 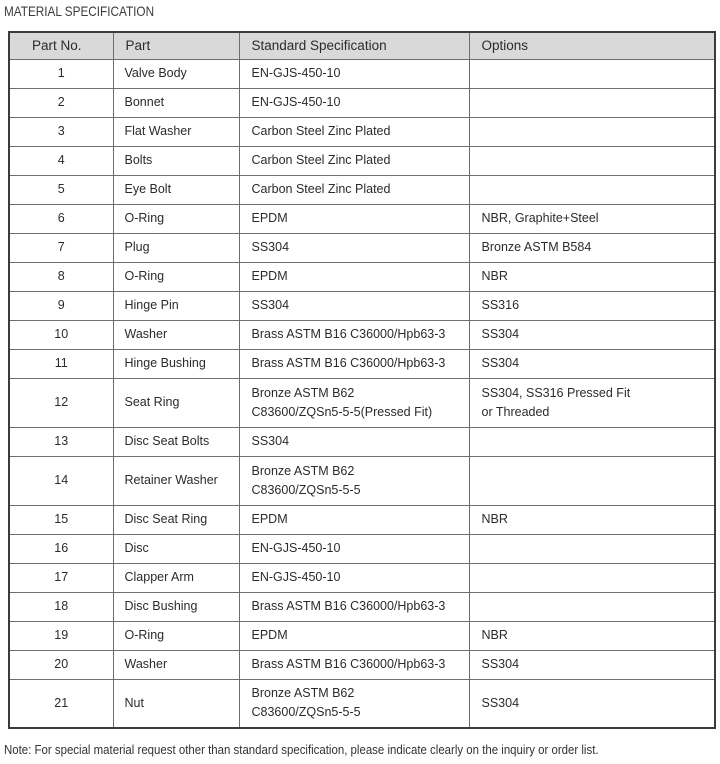 I want to click on table-row: 16 Disc EN-GJS-450-10, so click(x=362, y=548).